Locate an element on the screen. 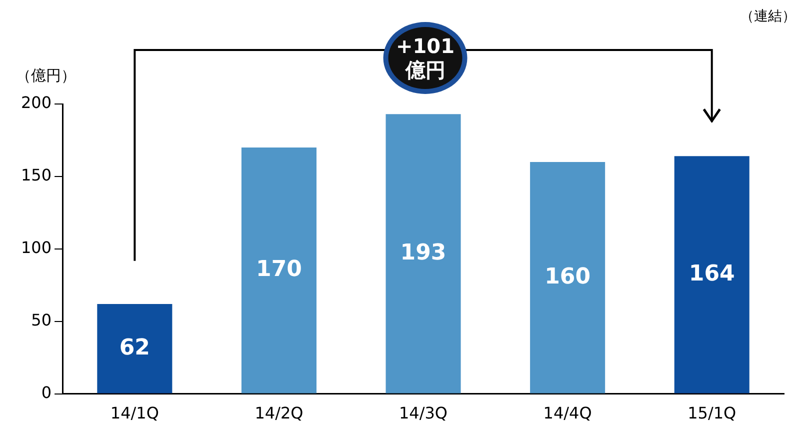 This screenshot has height=435, width=806. text: +101 億円 is located at coordinates (425, 58).